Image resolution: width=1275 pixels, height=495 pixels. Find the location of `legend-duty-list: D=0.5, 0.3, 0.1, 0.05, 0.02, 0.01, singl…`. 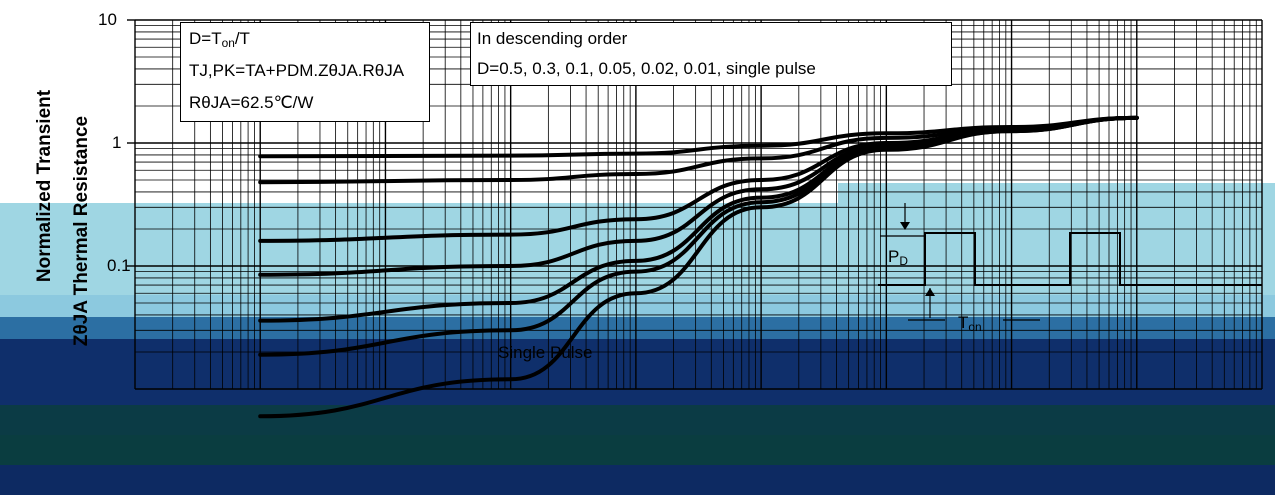

legend-duty-list: D=0.5, 0.3, 0.1, 0.05, 0.02, 0.01, singl… is located at coordinates (646, 68).